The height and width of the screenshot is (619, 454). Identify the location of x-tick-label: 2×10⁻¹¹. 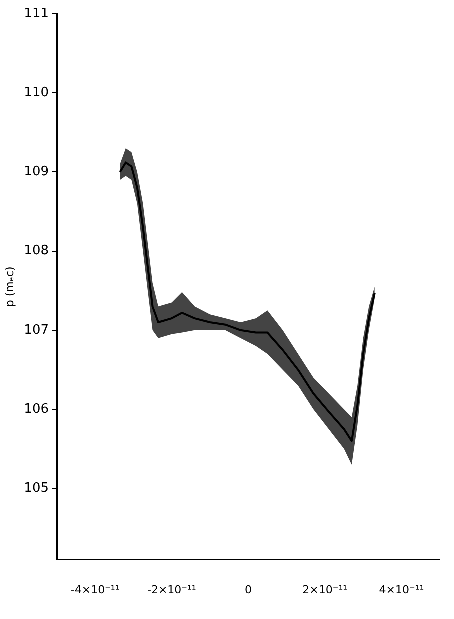
(325, 589).